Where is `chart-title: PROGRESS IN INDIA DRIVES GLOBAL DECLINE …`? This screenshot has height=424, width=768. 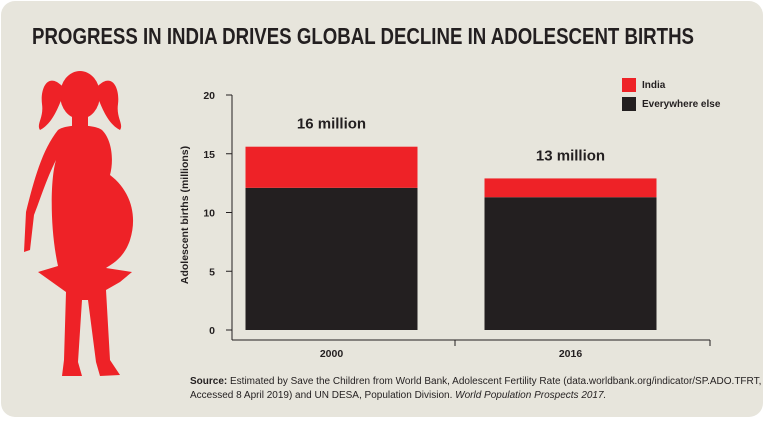
chart-title: PROGRESS IN INDIA DRIVES GLOBAL DECLINE … is located at coordinates (363, 36).